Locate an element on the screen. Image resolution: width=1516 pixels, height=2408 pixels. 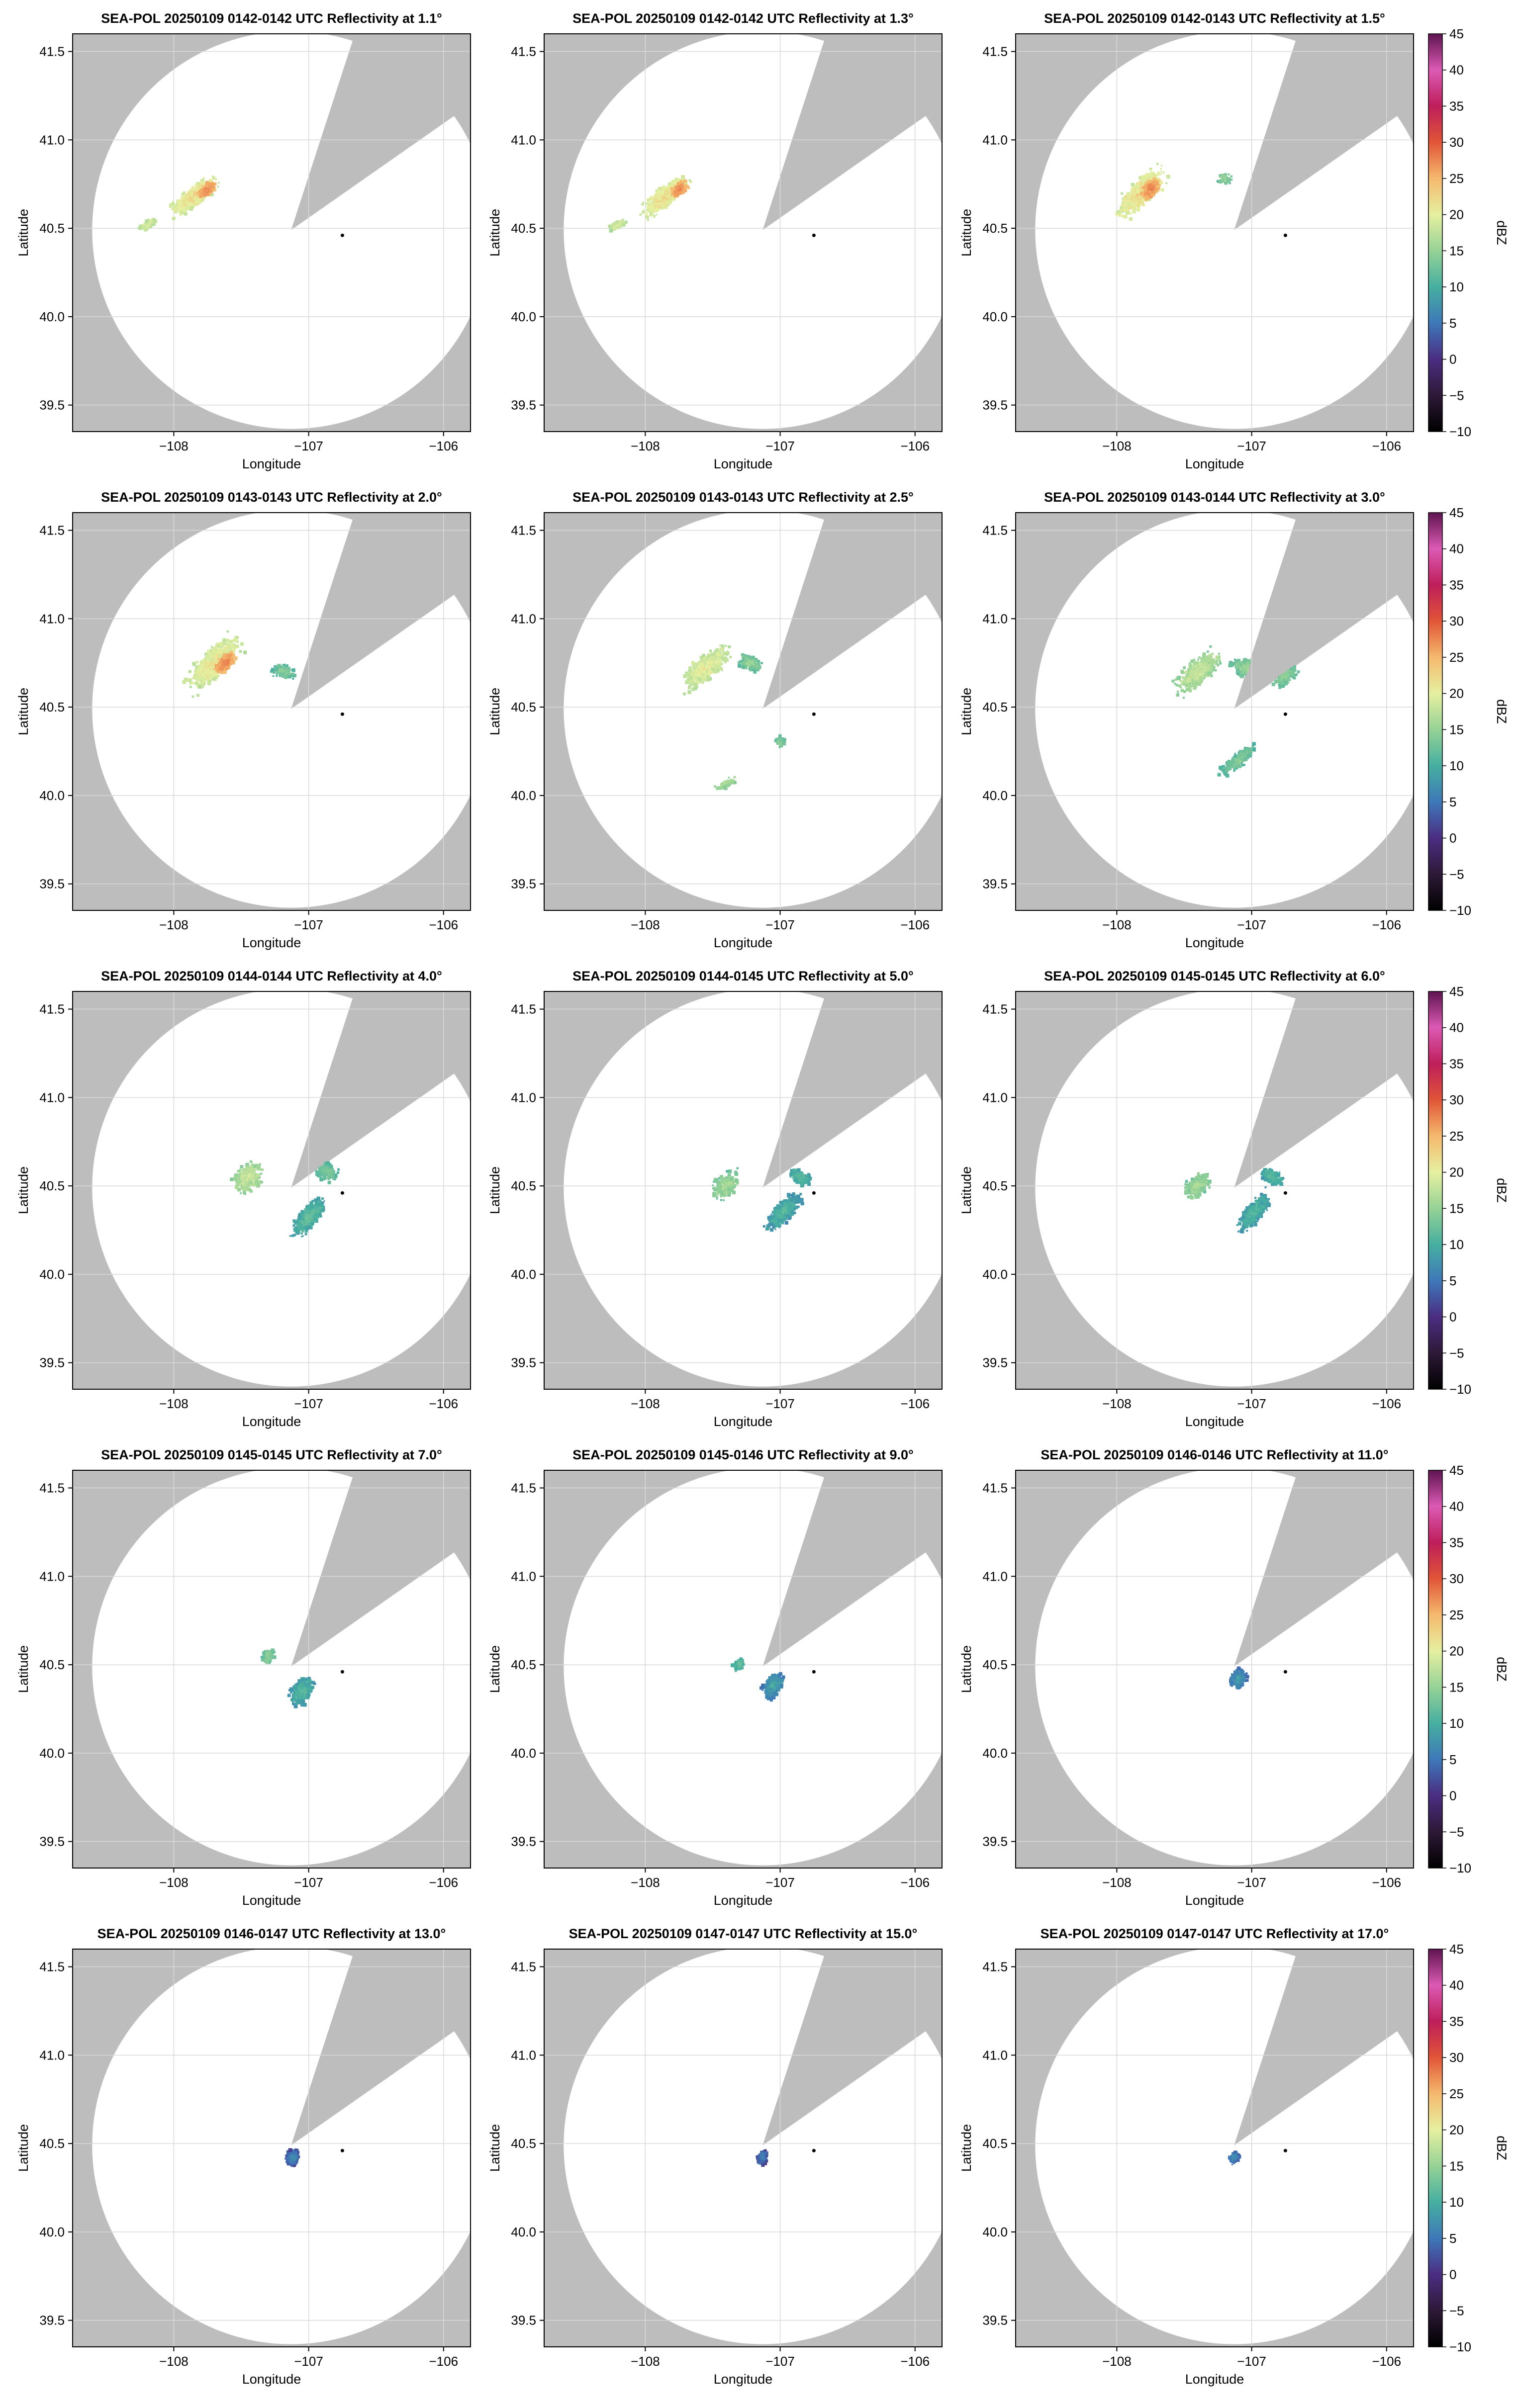
x-axis-label: Longitude is located at coordinates (271, 942).